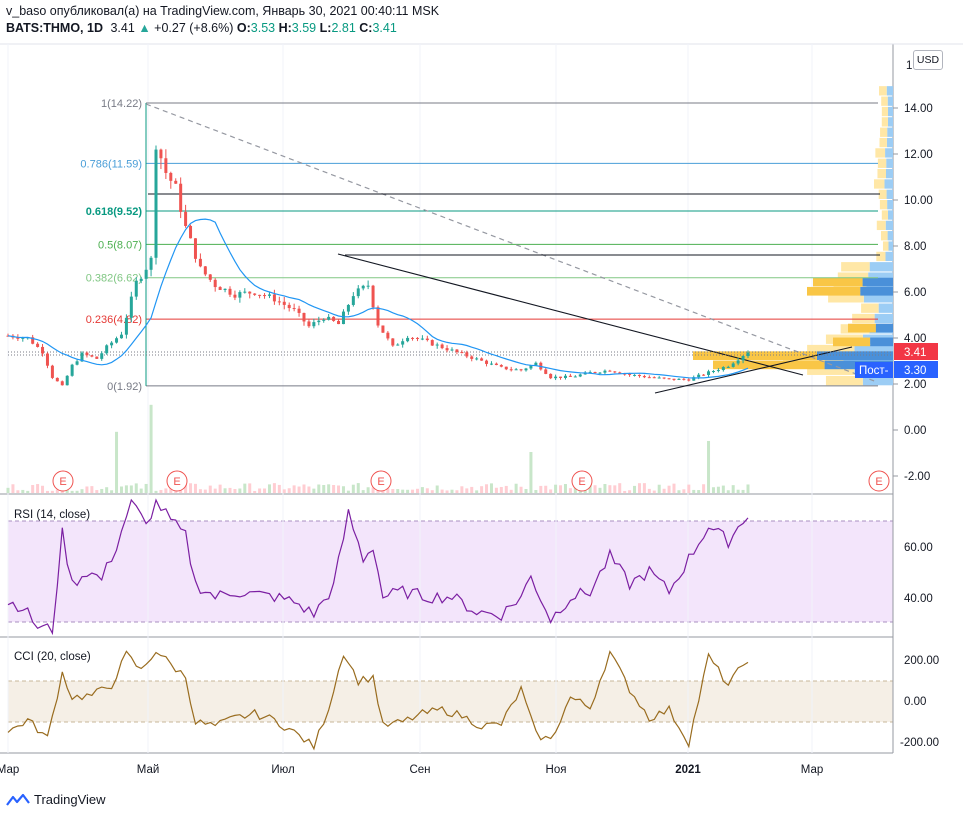 The image size is (963, 819). Describe the element at coordinates (913, 293) in the screenshot. I see `price-axis-ticks: 14.00 12.00 10.00 8.00 6.00 4.00 2.00 0.00 -2.00` at that location.